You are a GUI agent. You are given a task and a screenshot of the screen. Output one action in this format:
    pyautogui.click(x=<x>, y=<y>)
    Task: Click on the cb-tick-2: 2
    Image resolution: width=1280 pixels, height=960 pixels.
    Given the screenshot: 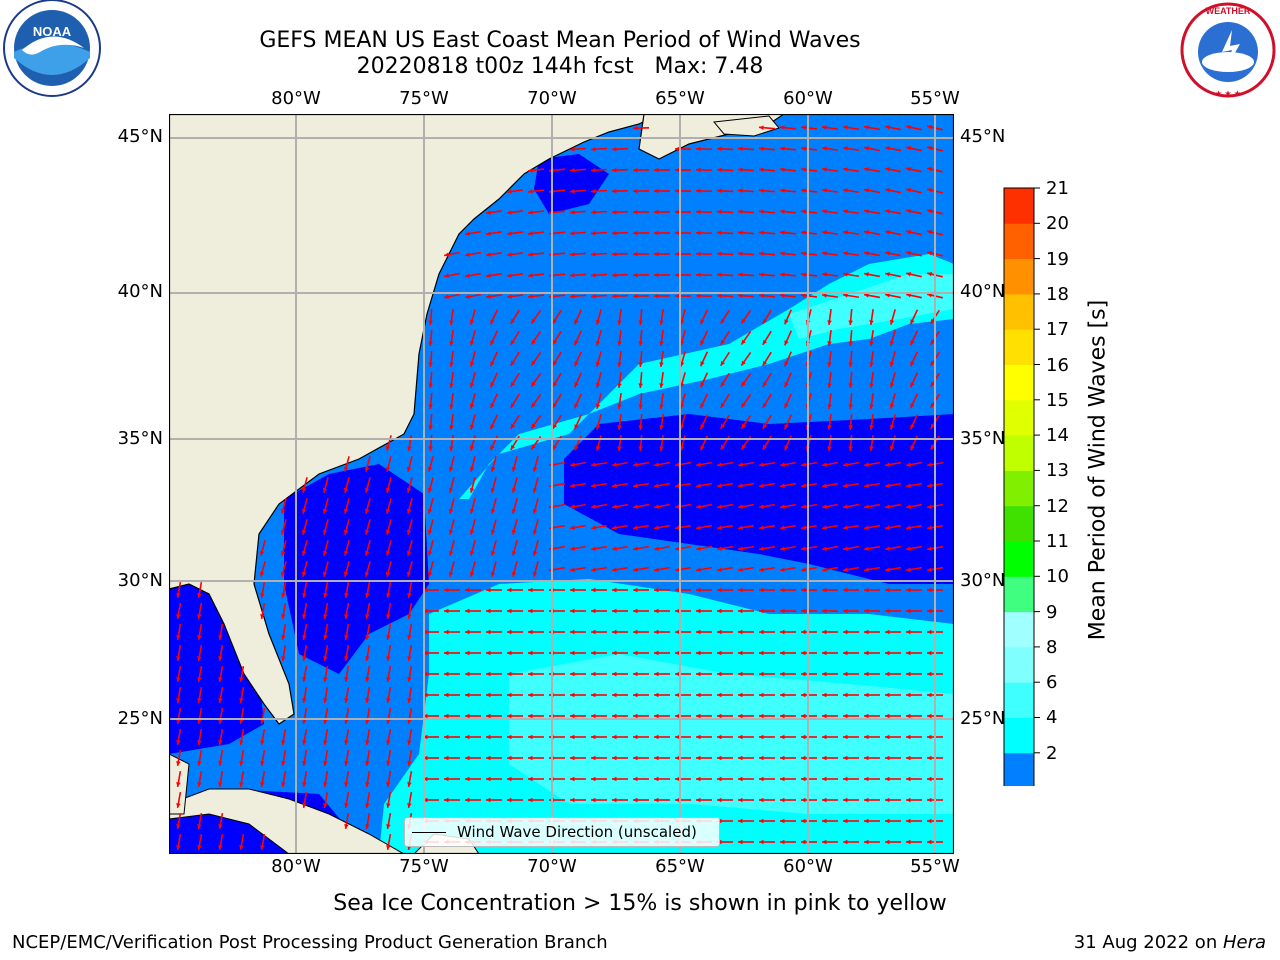 What is the action you would take?
    pyautogui.click(x=1052, y=753)
    